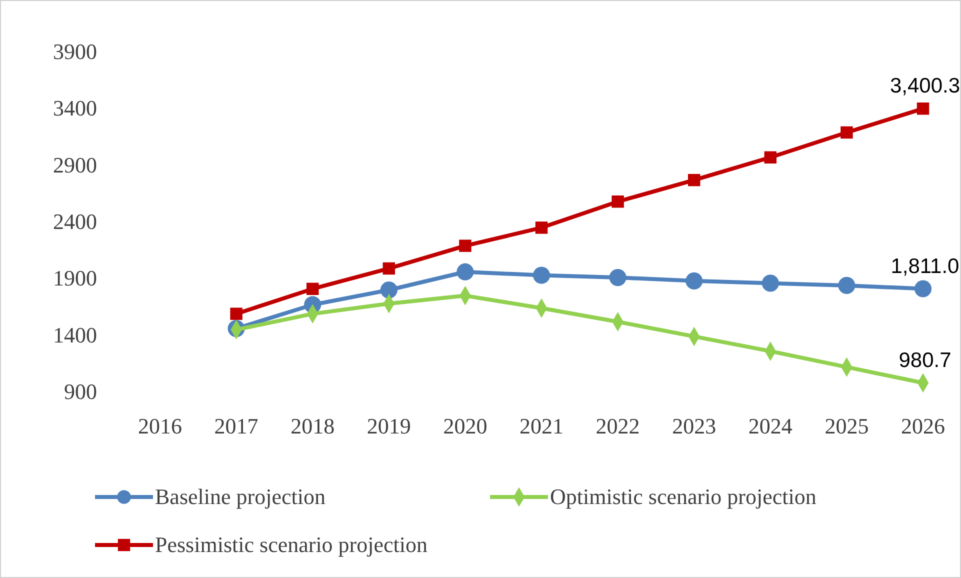 Image resolution: width=961 pixels, height=578 pixels. Describe the element at coordinates (923, 426) in the screenshot. I see `x-tick-label: 2026` at that location.